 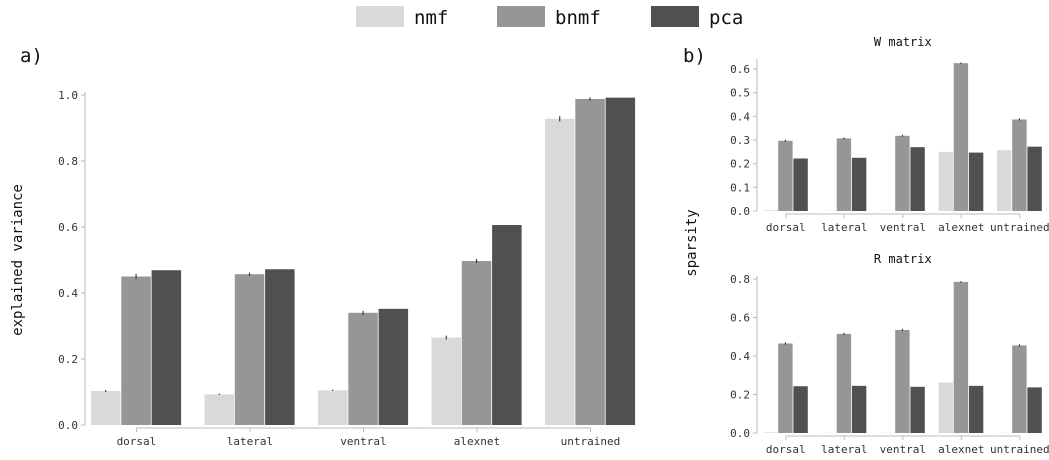 I want to click on panel-a-ytick-label: 0.8, so click(x=68, y=161).